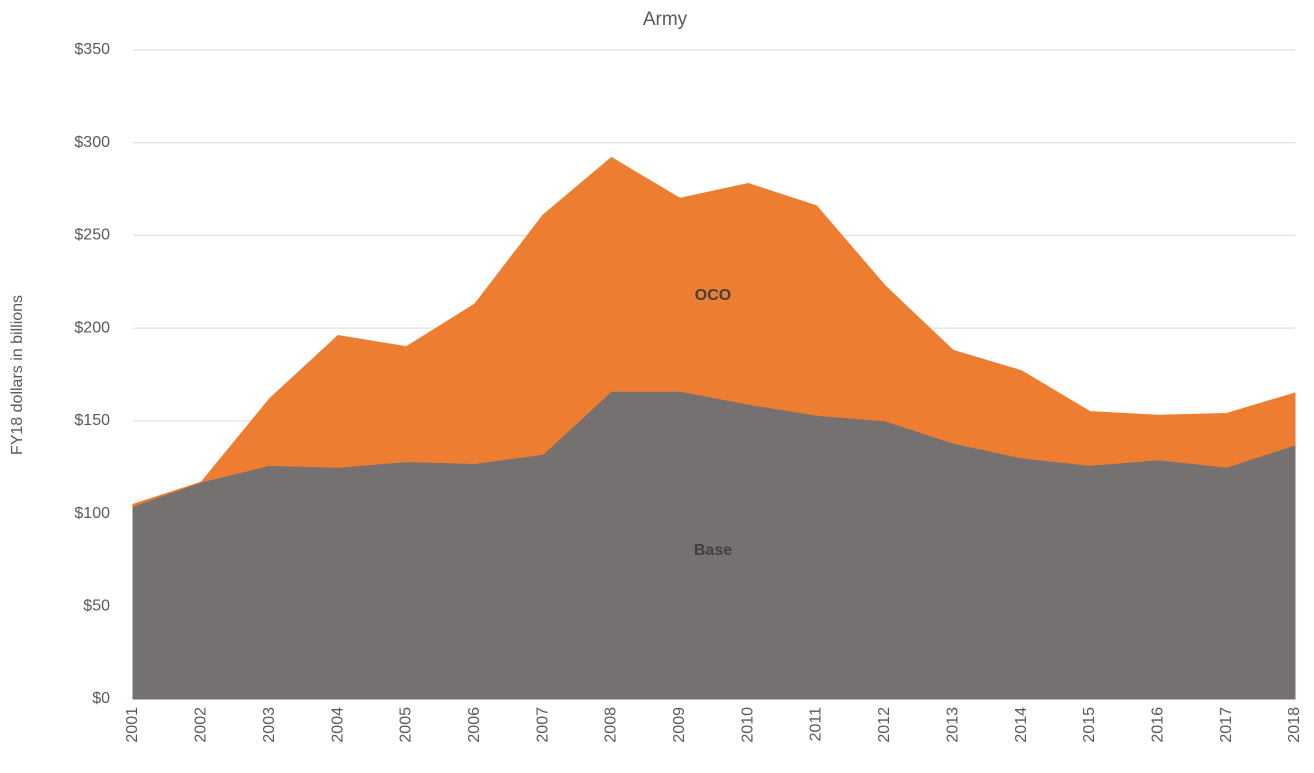 Image resolution: width=1314 pixels, height=773 pixels. I want to click on series-label: OCO, so click(713, 295).